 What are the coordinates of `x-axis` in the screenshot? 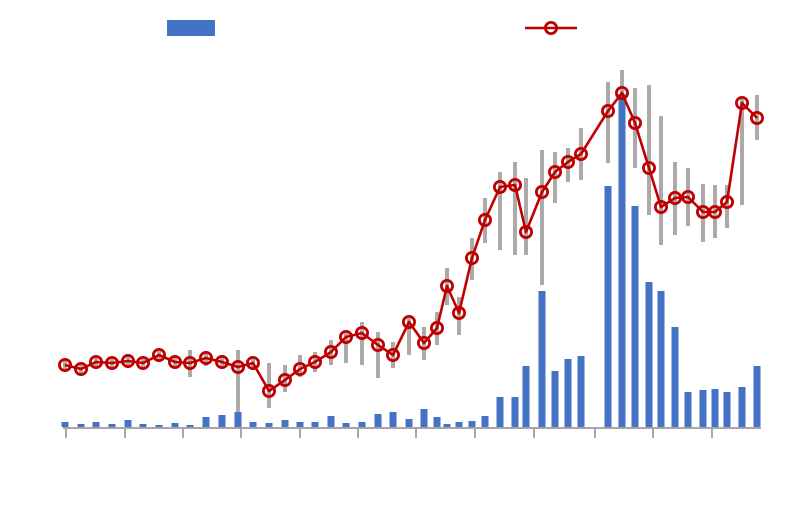 It's located at (412, 432).